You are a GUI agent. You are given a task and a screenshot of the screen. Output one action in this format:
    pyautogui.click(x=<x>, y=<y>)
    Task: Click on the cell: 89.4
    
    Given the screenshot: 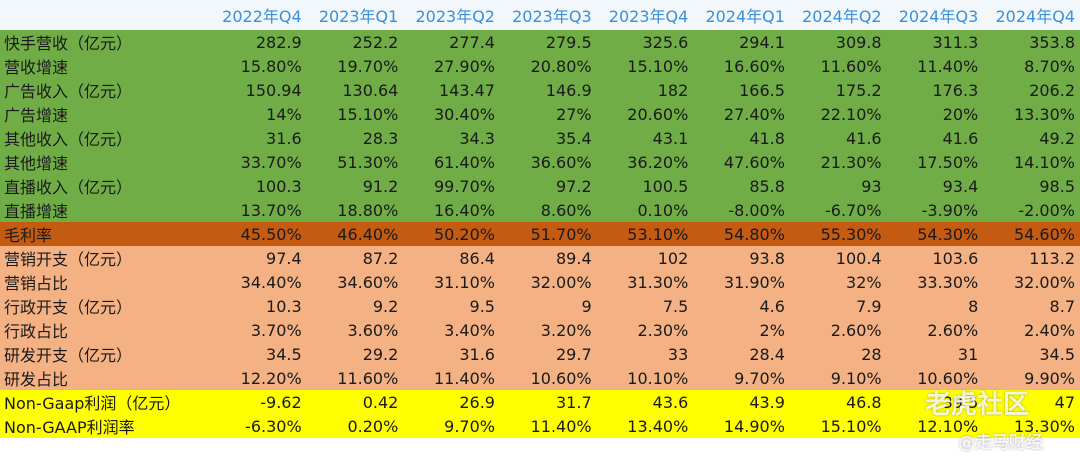 What is the action you would take?
    pyautogui.click(x=574, y=258)
    